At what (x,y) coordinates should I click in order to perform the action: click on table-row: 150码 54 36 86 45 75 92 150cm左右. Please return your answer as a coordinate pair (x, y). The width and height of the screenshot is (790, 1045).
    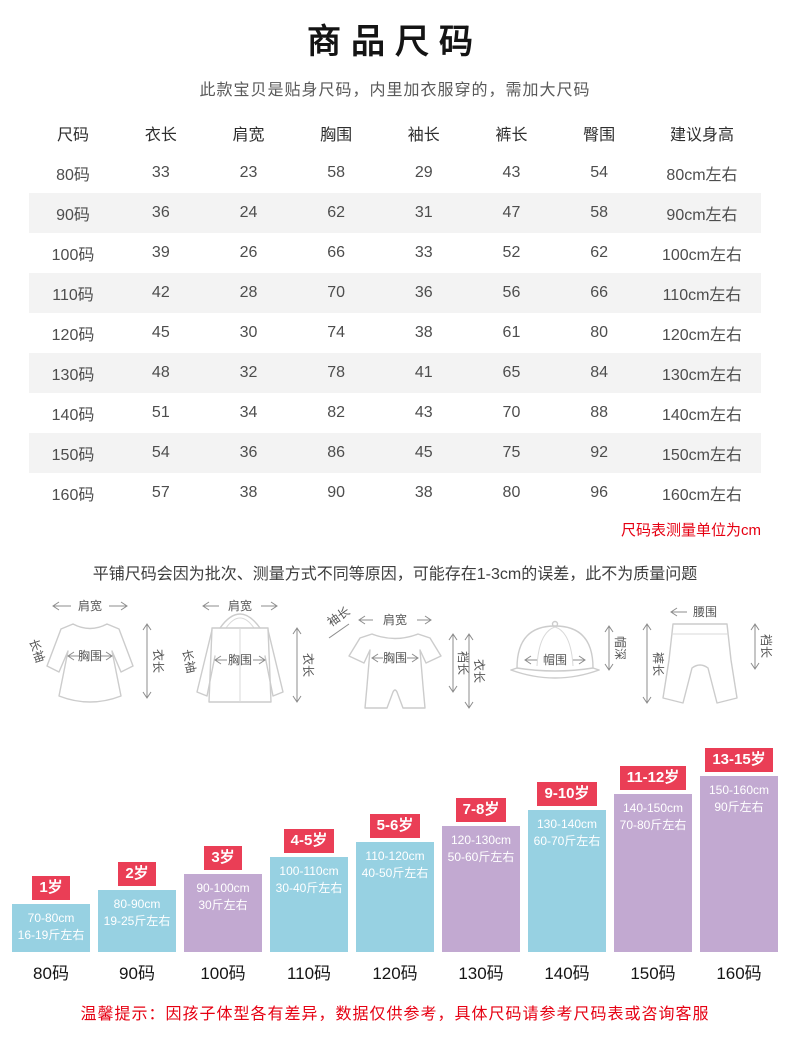
    Looking at the image, I should click on (395, 453).